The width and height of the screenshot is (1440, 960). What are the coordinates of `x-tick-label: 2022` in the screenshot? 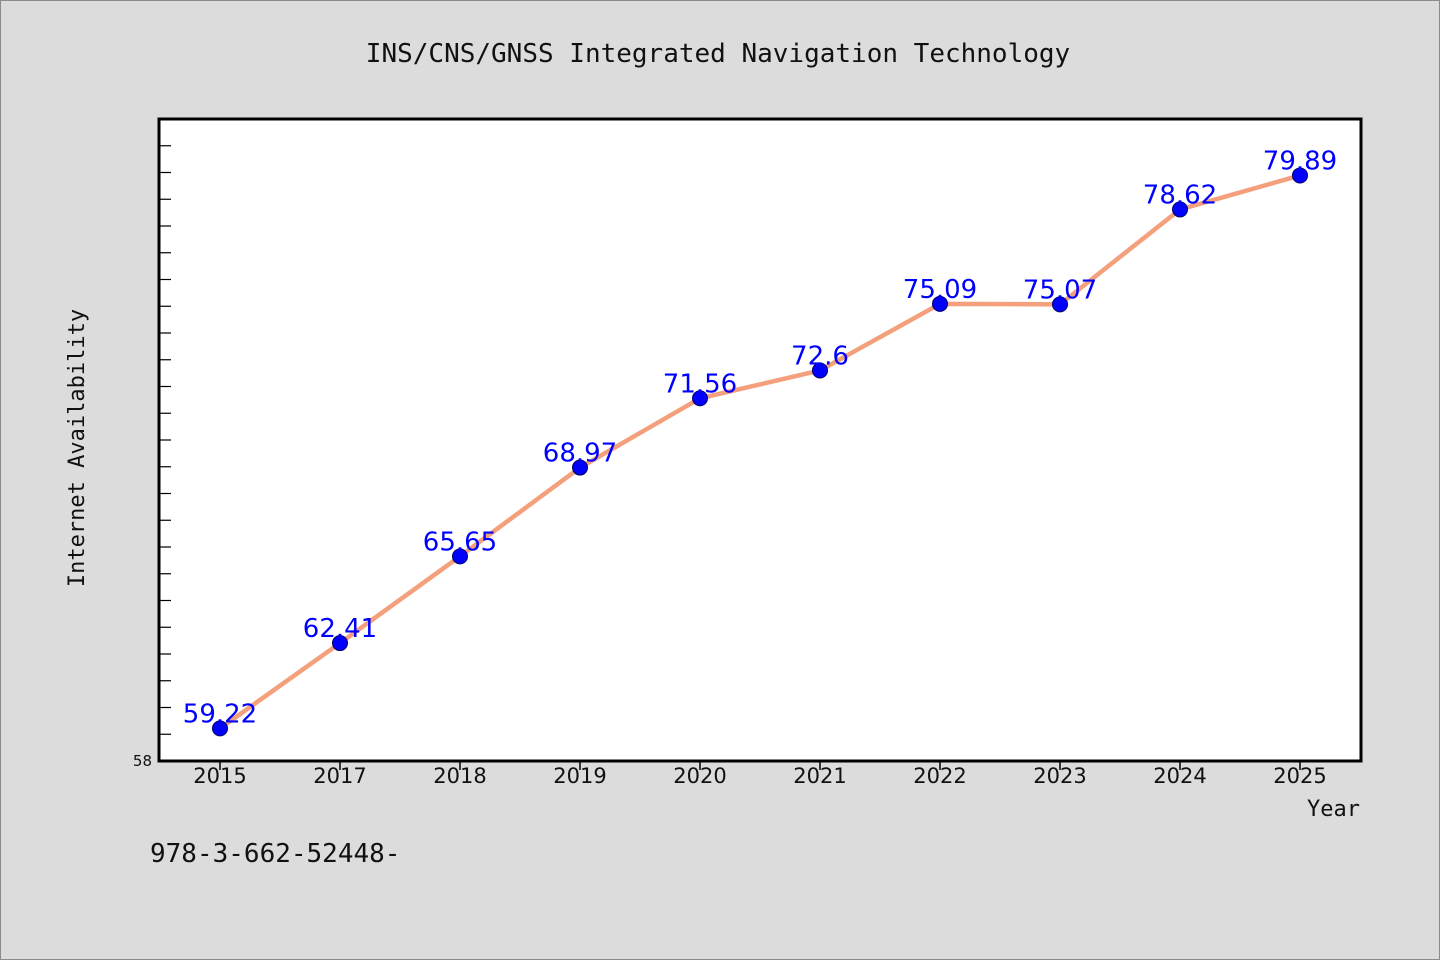 It's located at (939, 776).